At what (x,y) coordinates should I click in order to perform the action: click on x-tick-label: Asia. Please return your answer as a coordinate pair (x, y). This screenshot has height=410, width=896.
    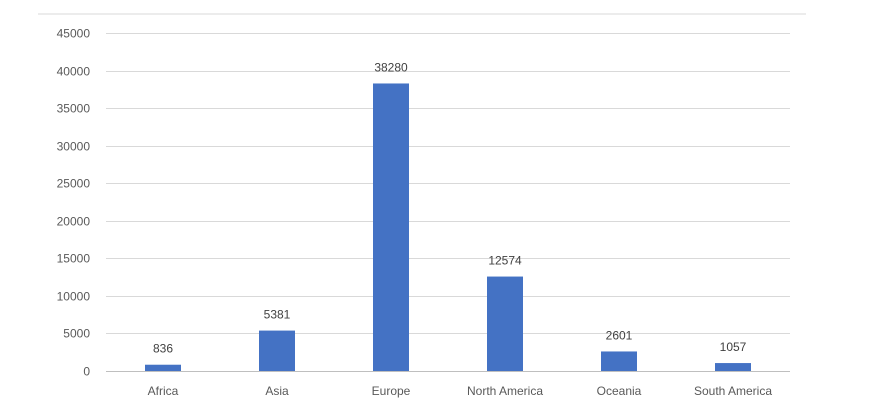
    Looking at the image, I should click on (277, 391).